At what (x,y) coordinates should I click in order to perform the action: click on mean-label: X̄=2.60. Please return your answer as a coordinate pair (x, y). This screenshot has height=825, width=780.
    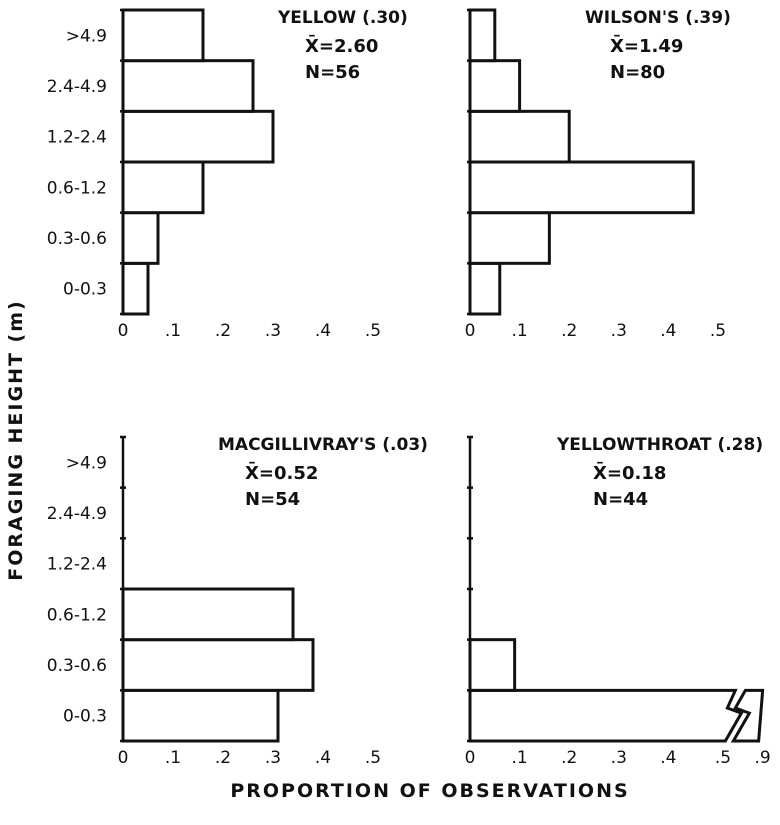
    Looking at the image, I should click on (341, 46).